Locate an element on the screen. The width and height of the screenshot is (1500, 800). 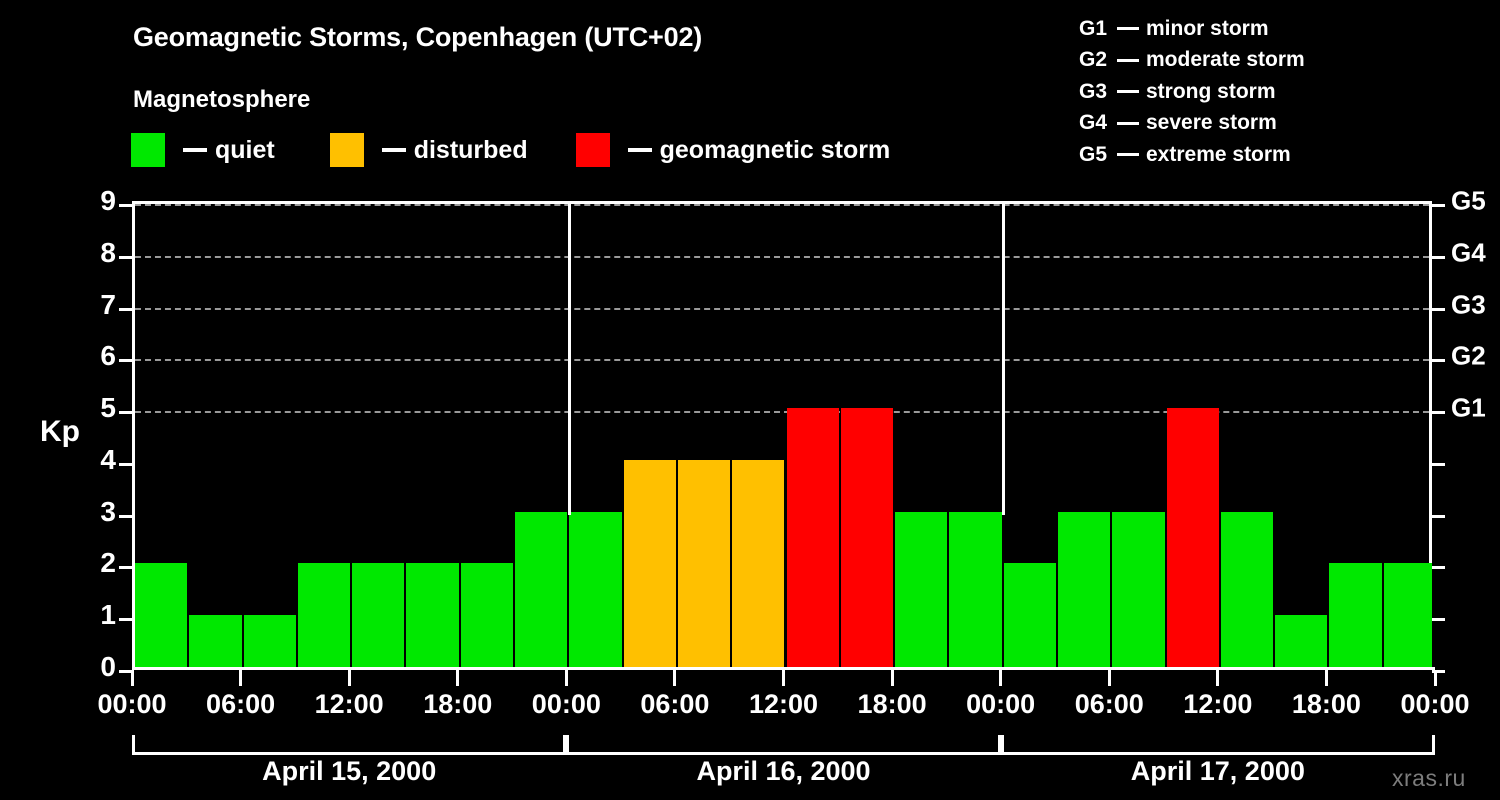
x-axis-label: 18:00 is located at coordinates (1326, 704).